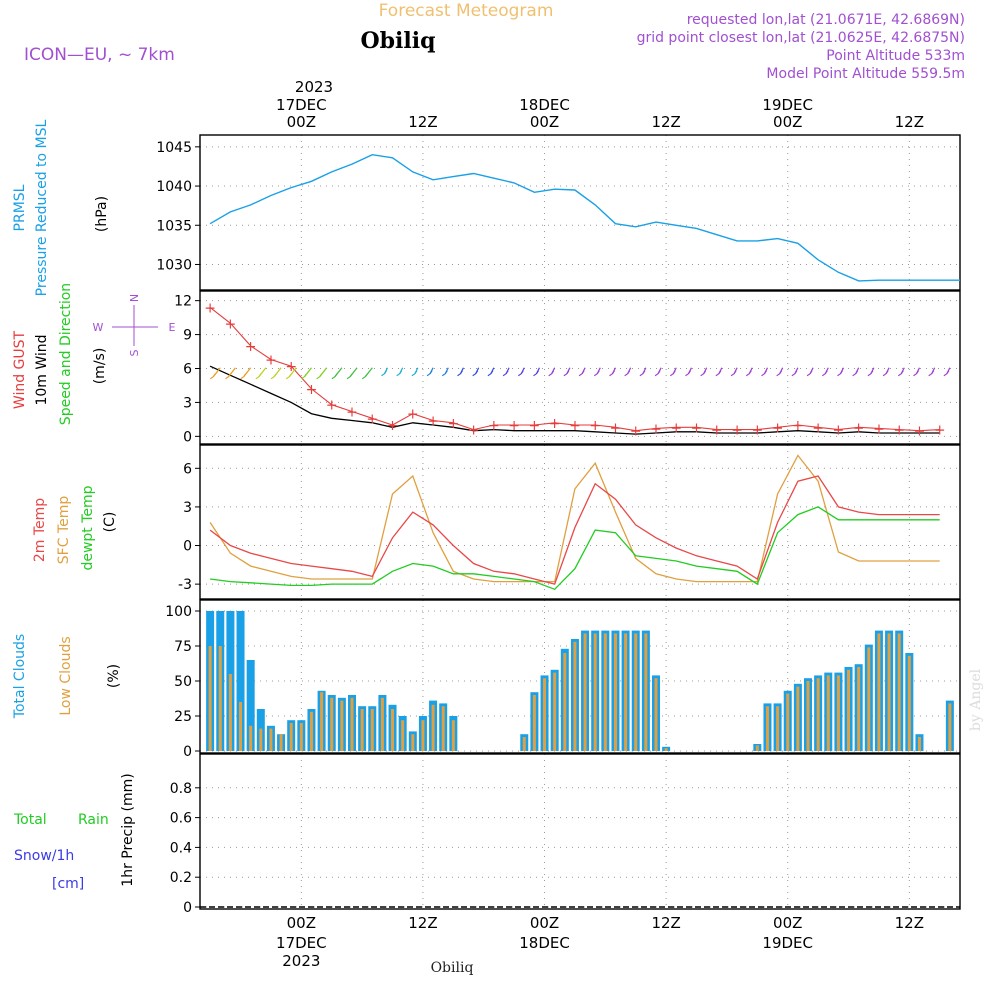  I want to click on cloud-panel-labels: Total Clouds Low Clouds (%), so click(67, 676).